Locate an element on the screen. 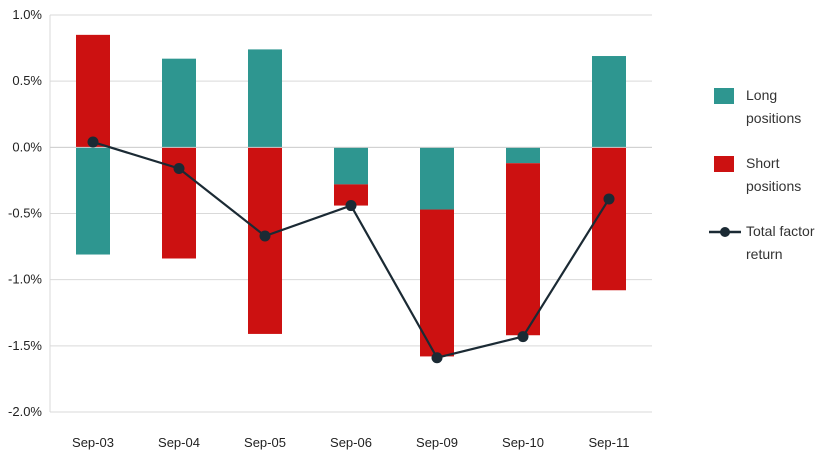 This screenshot has height=465, width=825. y-tick-label: 0.0% is located at coordinates (27, 146).